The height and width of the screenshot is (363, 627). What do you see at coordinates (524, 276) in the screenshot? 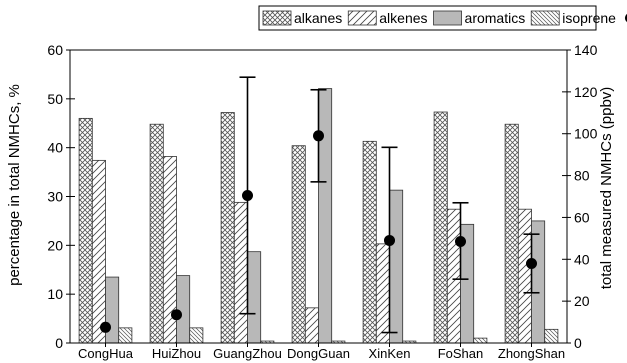
I see `bar-alkenes-ZhongShan` at bounding box center [524, 276].